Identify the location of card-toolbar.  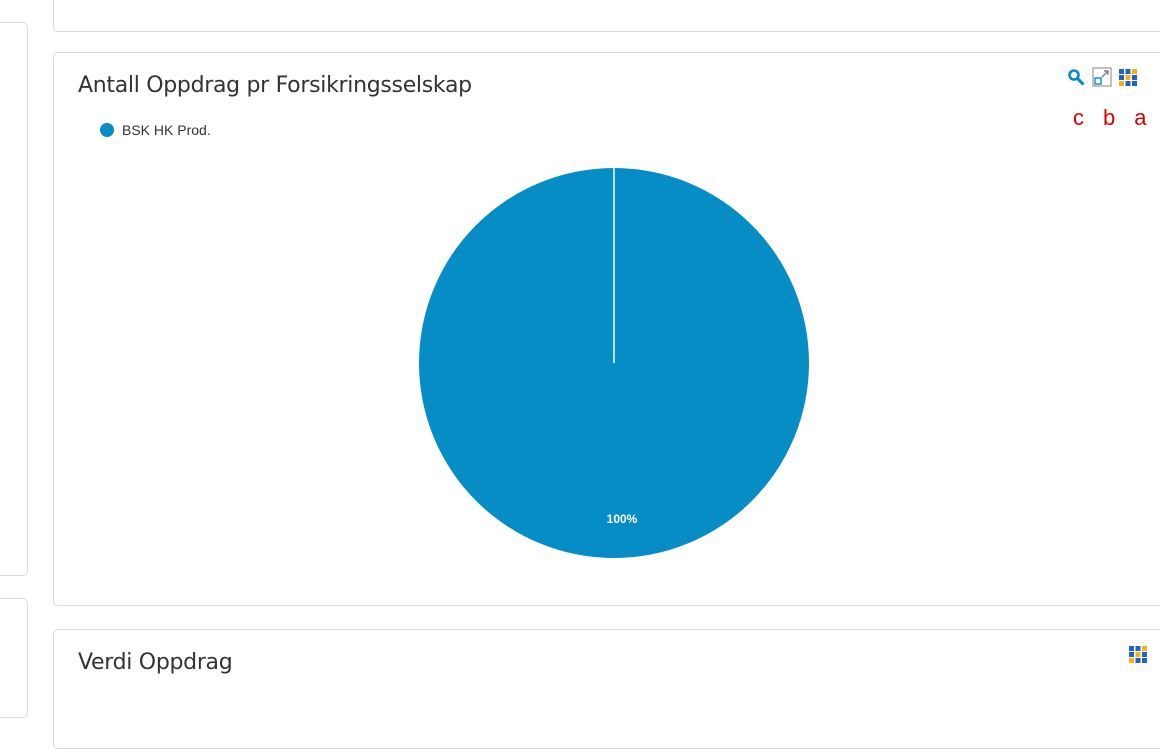
(1102, 77).